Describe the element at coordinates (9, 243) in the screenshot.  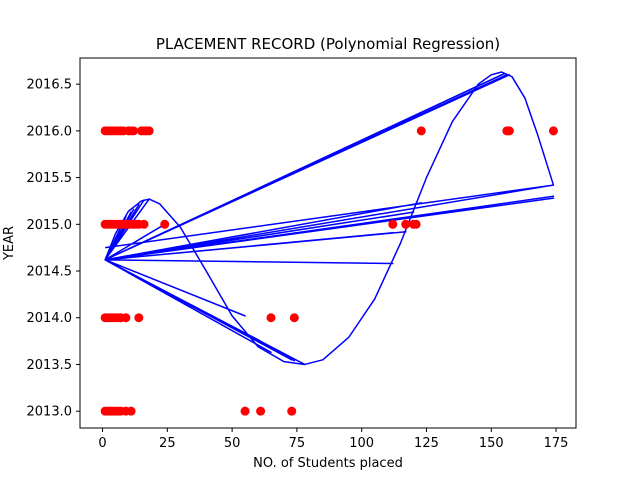
I see `y-axis-label: YEAR` at that location.